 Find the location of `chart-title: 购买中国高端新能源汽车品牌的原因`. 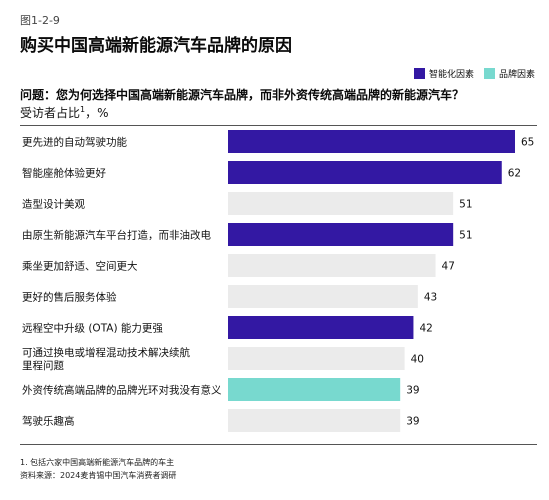

chart-title: 购买中国高端新能源汽车品牌的原因 is located at coordinates (156, 46).